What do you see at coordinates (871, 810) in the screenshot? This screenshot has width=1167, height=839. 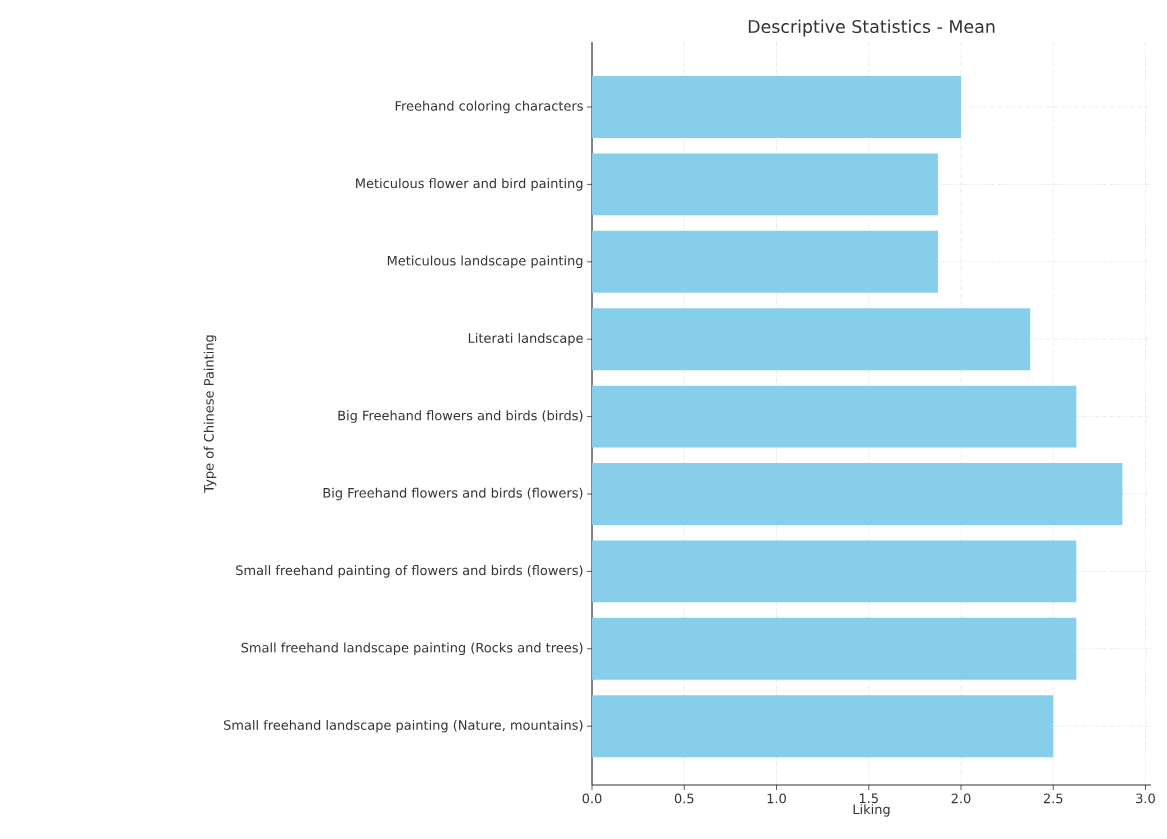 I see `x-axis-title: Liking` at bounding box center [871, 810].